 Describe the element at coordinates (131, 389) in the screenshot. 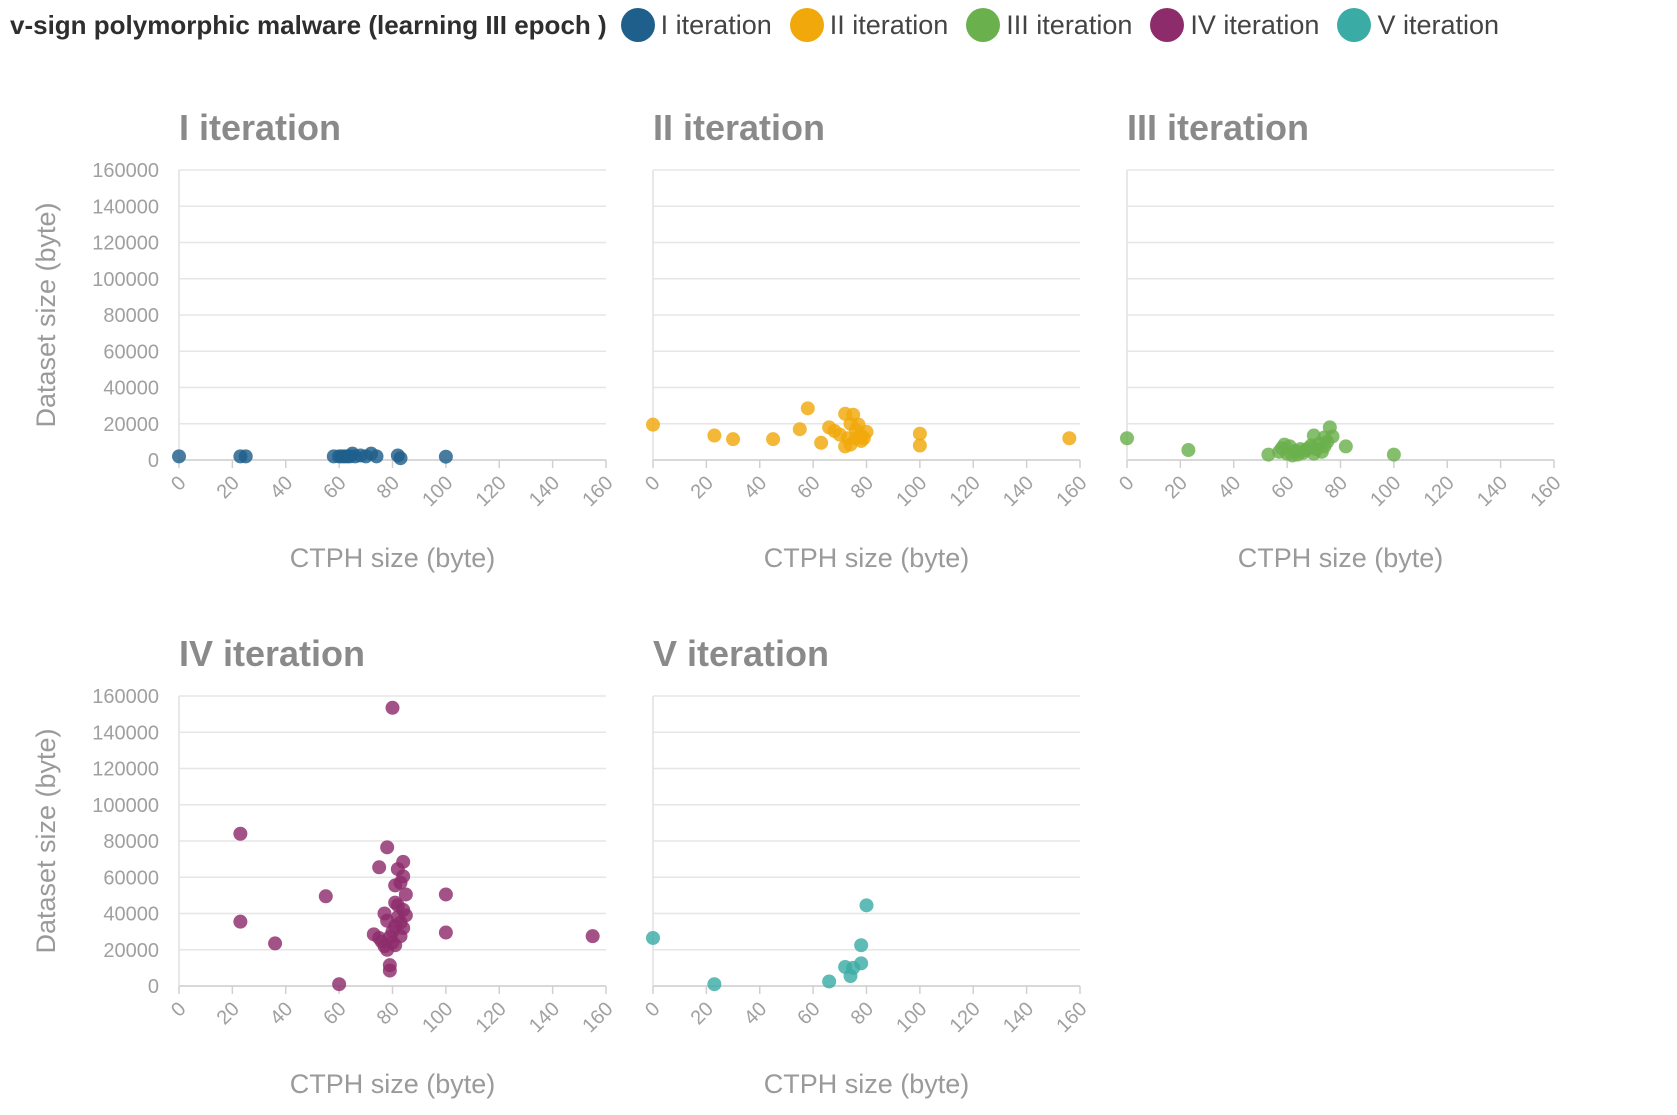

I see `y-tick-label: 40000` at that location.